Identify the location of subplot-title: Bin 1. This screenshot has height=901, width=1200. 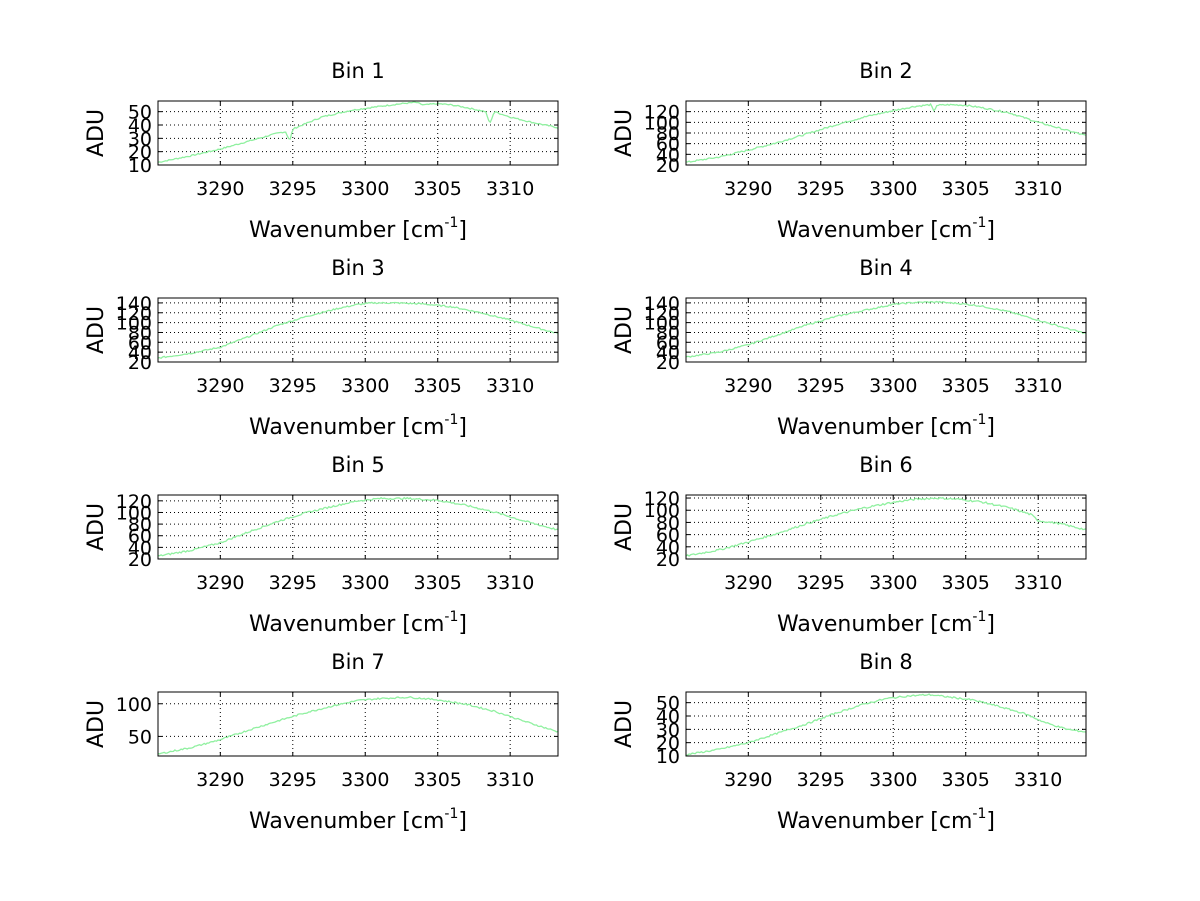
(358, 71).